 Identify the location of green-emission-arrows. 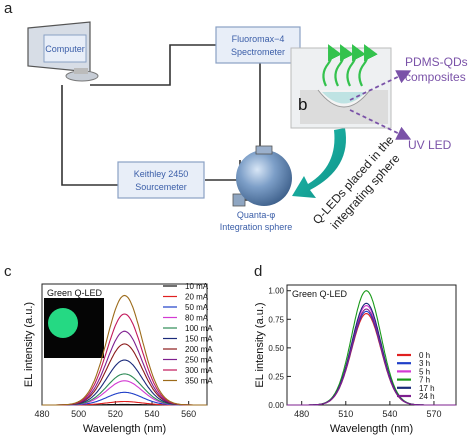
(350, 65).